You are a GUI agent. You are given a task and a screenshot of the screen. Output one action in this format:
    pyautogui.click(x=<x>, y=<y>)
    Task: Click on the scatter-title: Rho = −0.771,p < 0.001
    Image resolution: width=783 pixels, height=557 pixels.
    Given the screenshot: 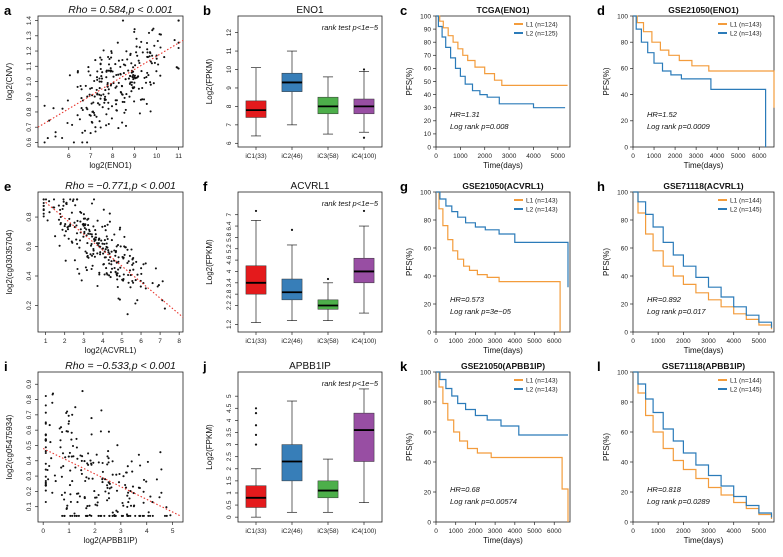 What is the action you would take?
    pyautogui.click(x=120, y=186)
    